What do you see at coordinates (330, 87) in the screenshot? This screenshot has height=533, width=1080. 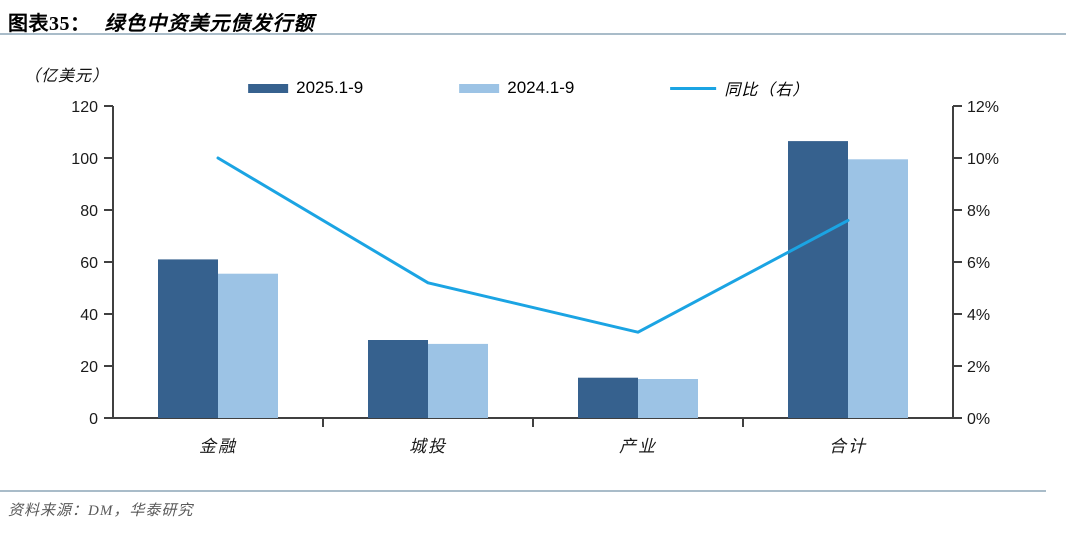 I see `legend-label: 2025.1-9` at bounding box center [330, 87].